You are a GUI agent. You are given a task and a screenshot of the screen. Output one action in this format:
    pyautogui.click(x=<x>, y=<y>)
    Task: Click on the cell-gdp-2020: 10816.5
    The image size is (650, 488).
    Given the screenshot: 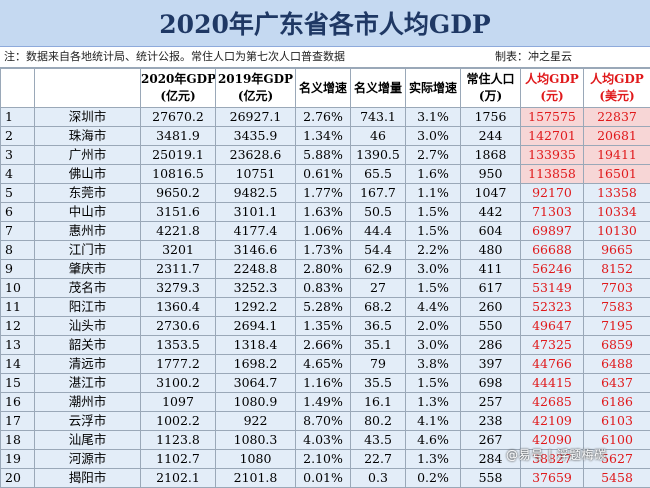 What is the action you would take?
    pyautogui.click(x=178, y=174)
    